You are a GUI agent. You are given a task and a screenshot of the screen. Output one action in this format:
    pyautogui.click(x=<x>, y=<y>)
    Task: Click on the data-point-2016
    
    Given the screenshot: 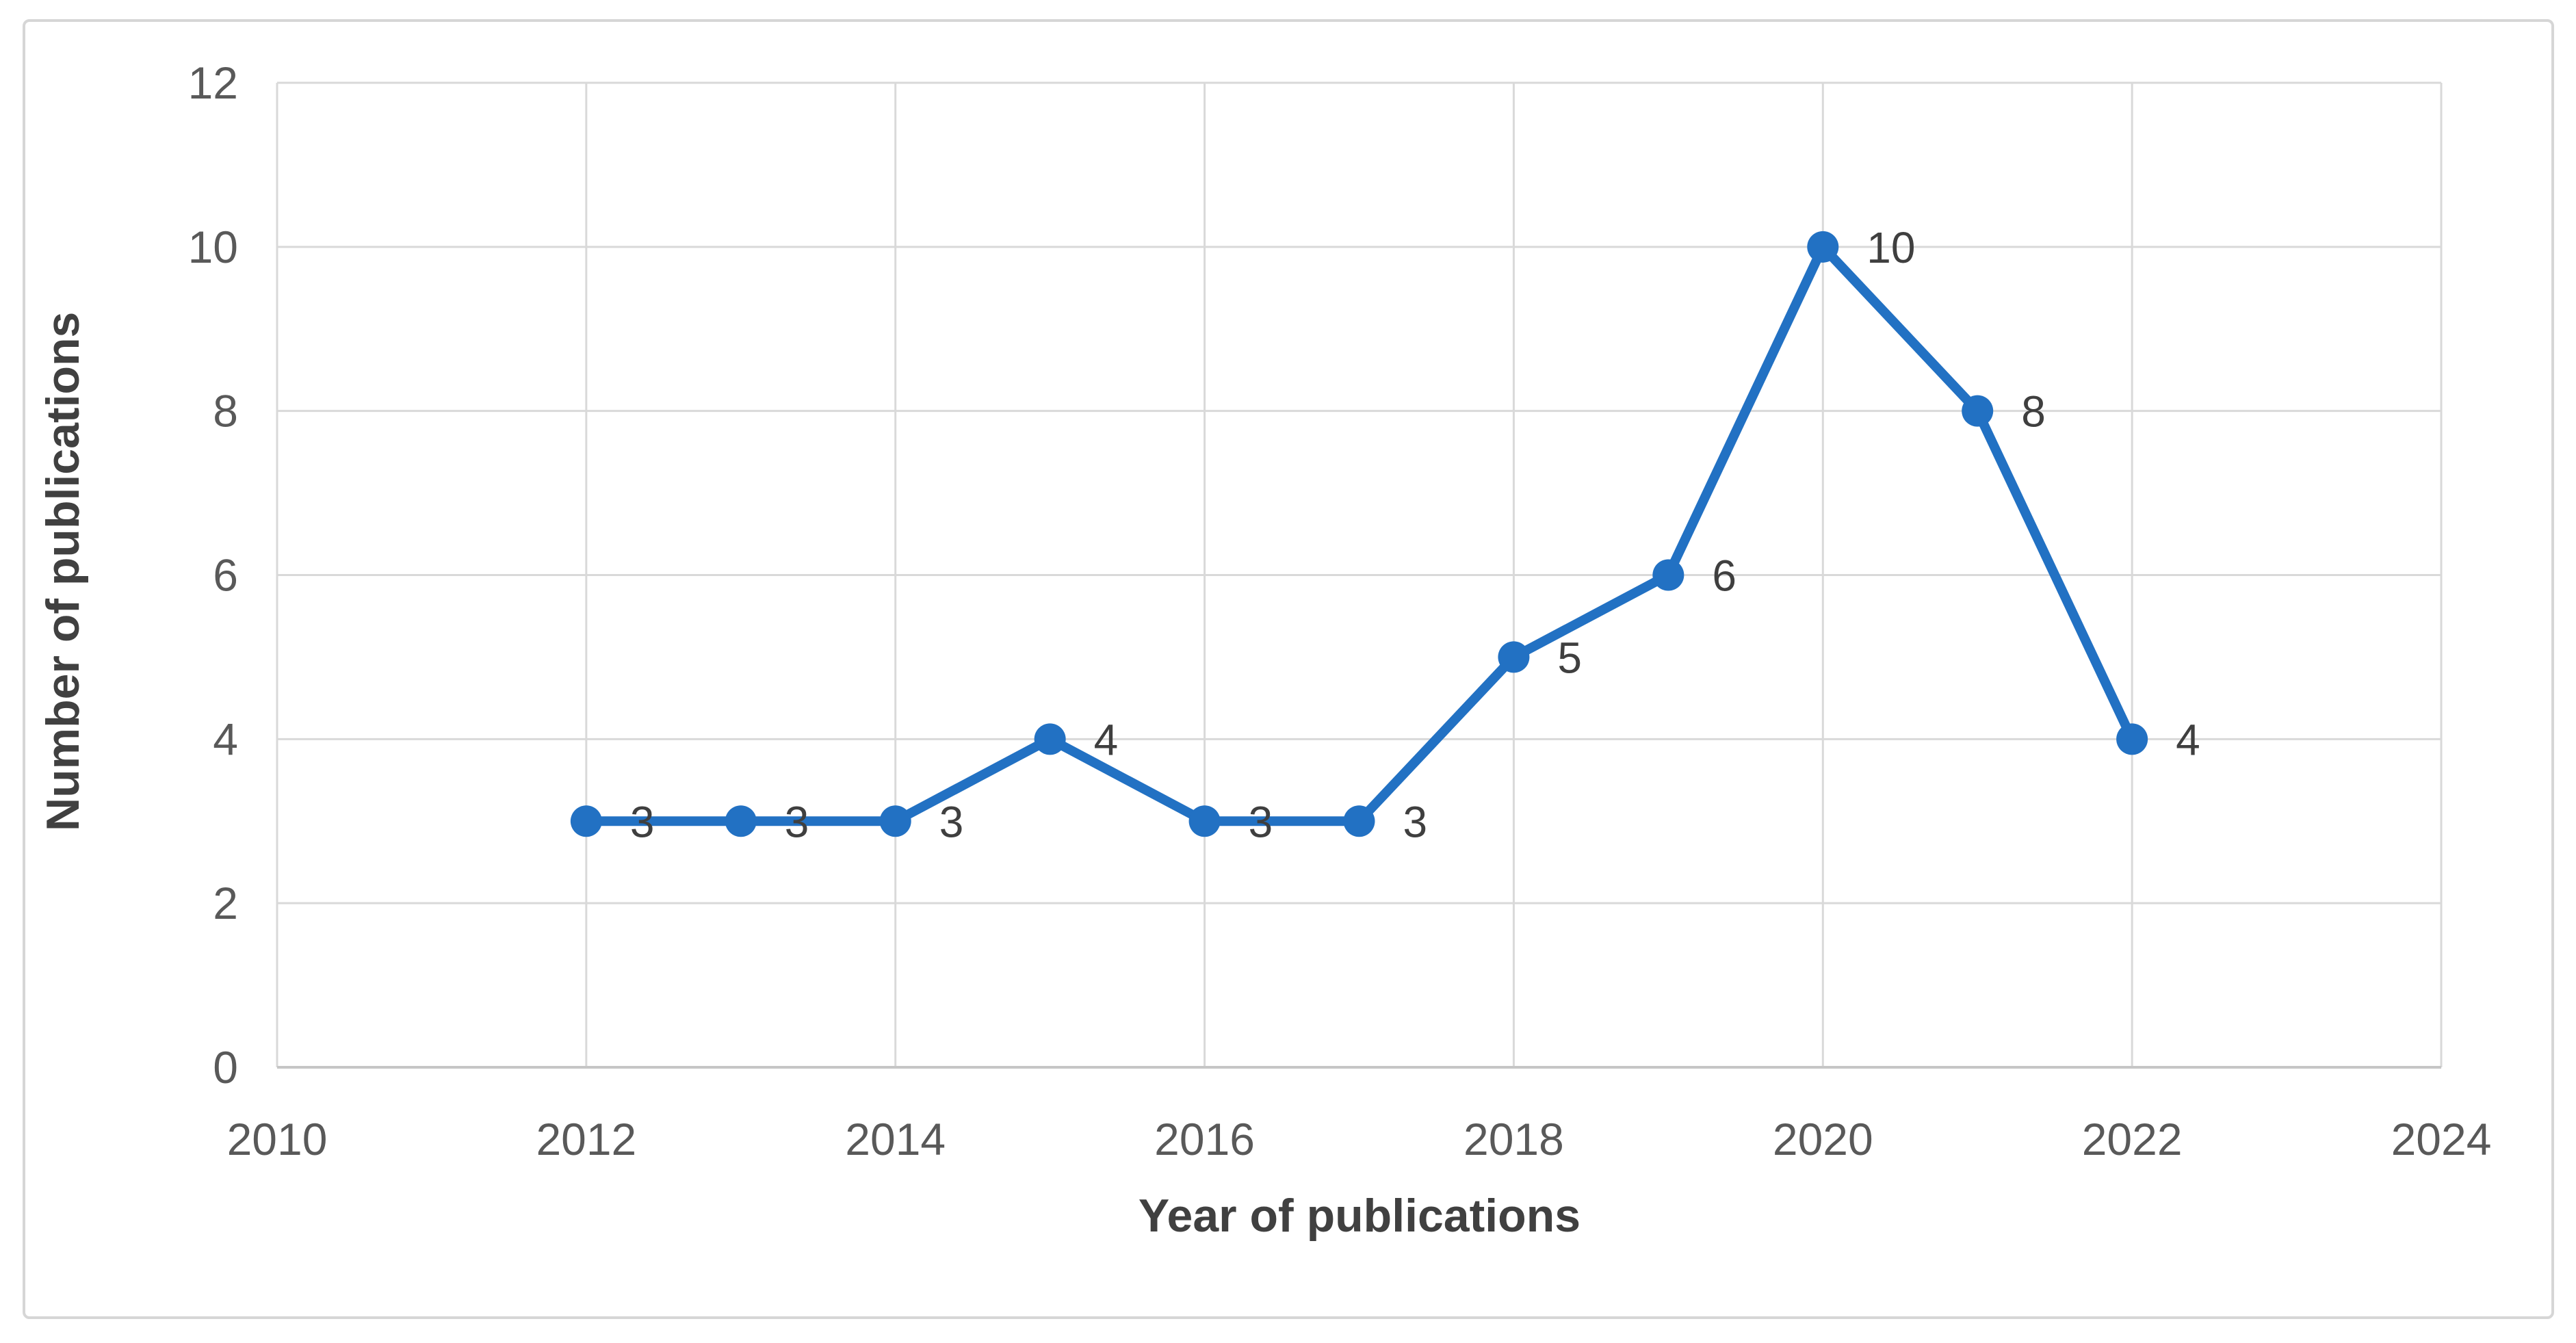 What is the action you would take?
    pyautogui.click(x=1204, y=821)
    